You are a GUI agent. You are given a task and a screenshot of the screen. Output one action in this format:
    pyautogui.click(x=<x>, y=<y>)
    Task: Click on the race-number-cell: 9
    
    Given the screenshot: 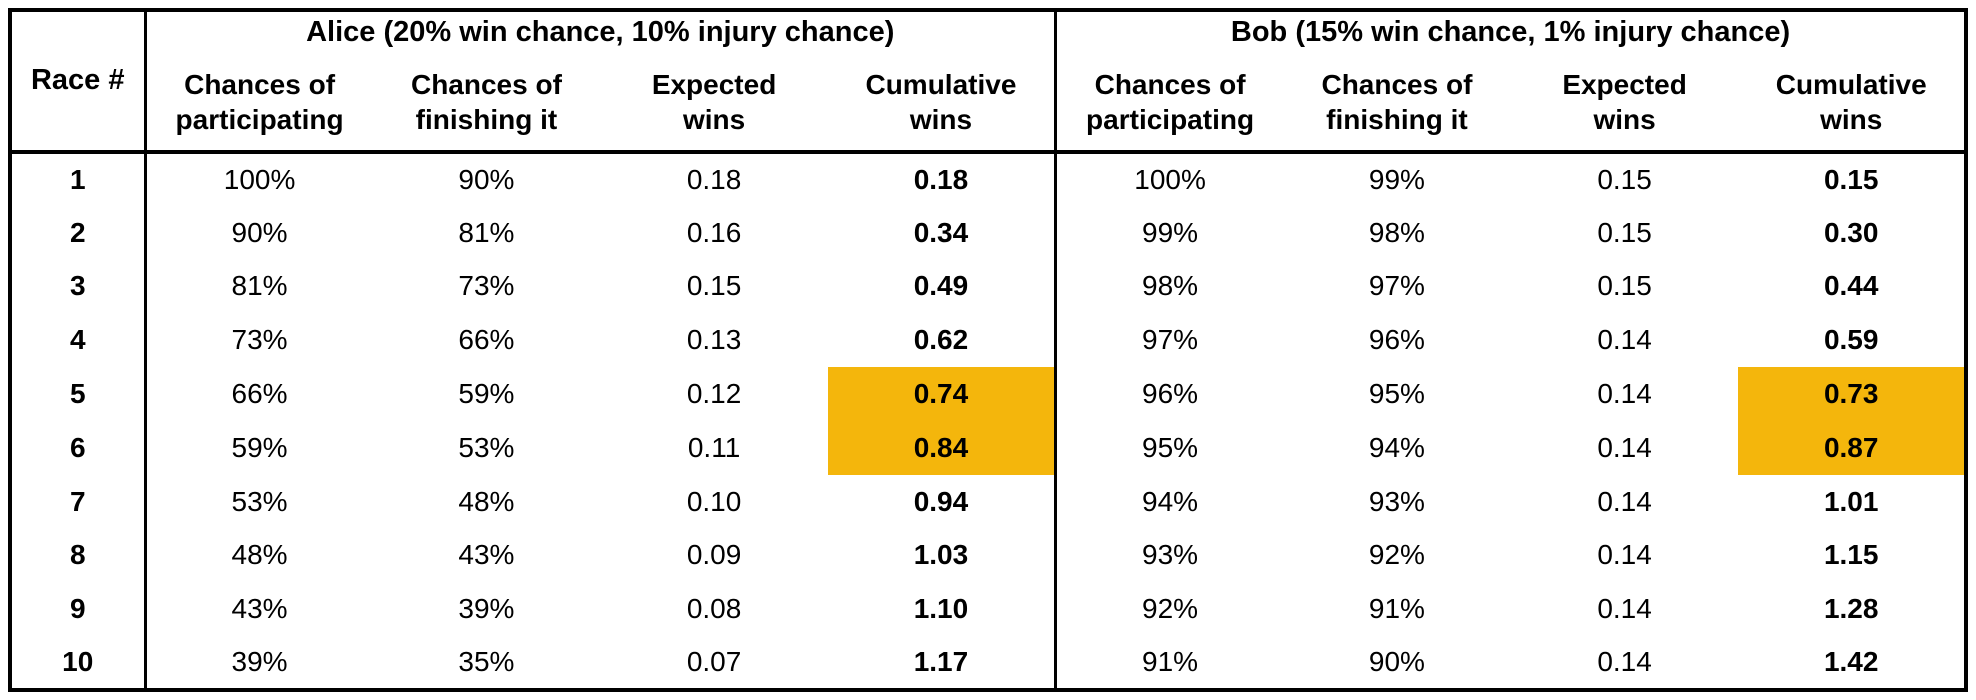 What is the action you would take?
    pyautogui.click(x=77, y=609)
    